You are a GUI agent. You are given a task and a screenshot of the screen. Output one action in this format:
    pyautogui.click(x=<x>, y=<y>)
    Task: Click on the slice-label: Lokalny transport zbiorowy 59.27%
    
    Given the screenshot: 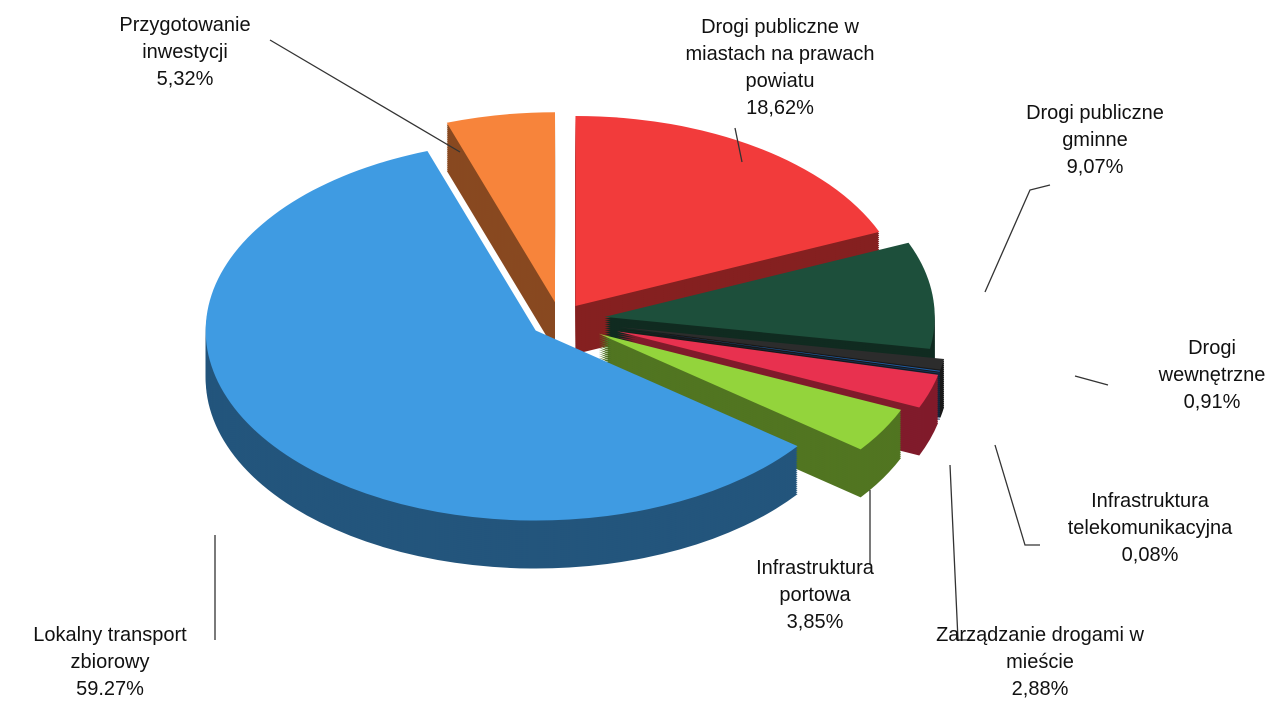 What is the action you would take?
    pyautogui.click(x=112, y=662)
    